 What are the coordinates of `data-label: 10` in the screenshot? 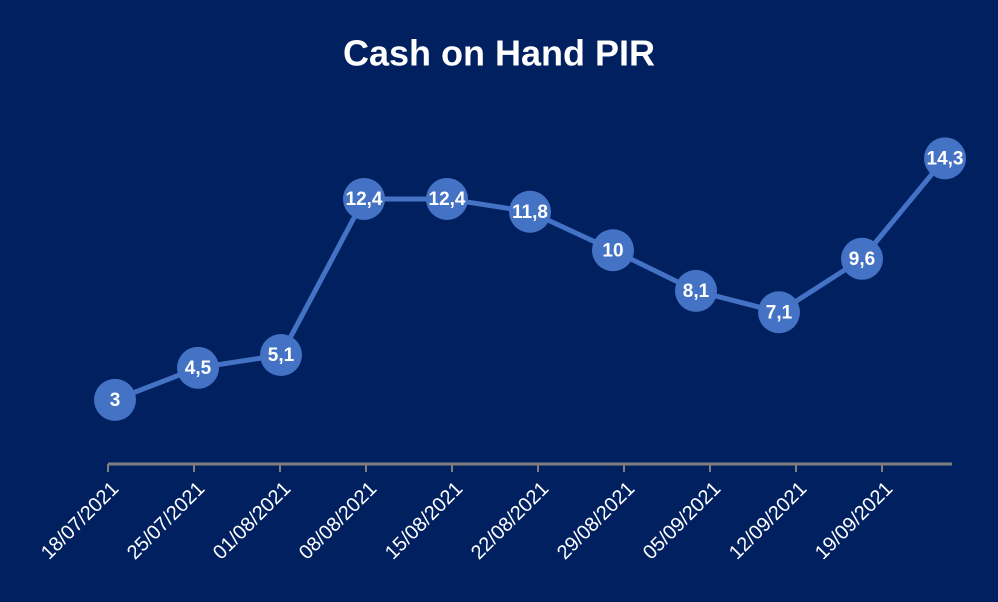 It's located at (612, 250).